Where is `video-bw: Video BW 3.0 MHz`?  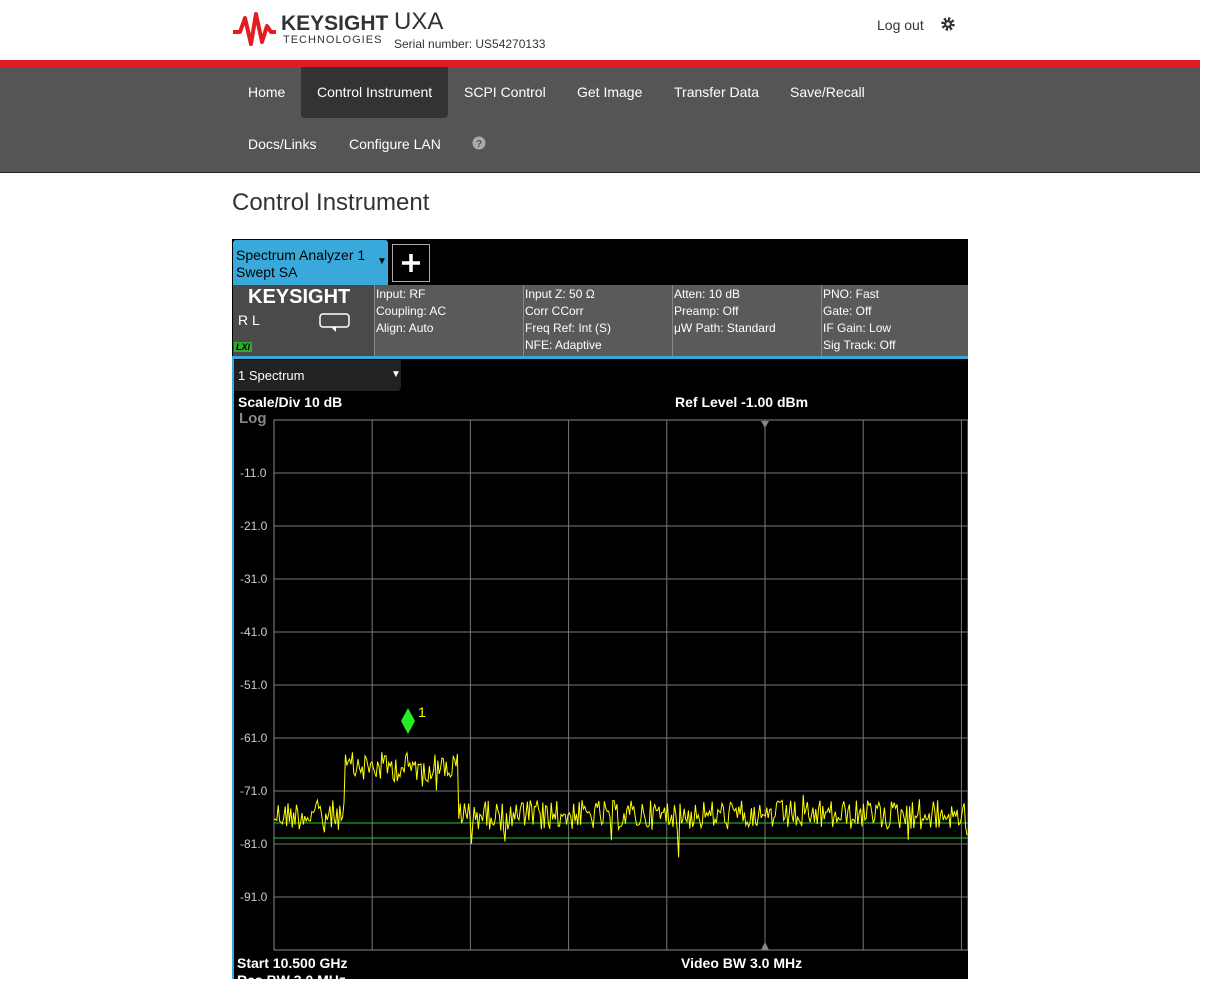
video-bw: Video BW 3.0 MHz is located at coordinates (742, 963).